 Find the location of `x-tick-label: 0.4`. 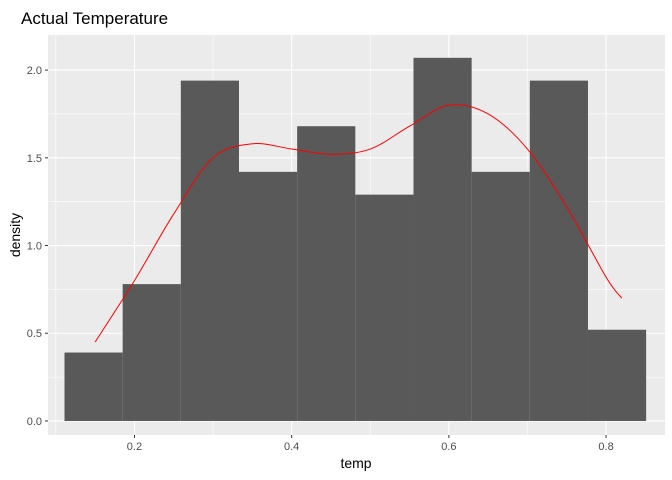

x-tick-label: 0.4 is located at coordinates (291, 447).